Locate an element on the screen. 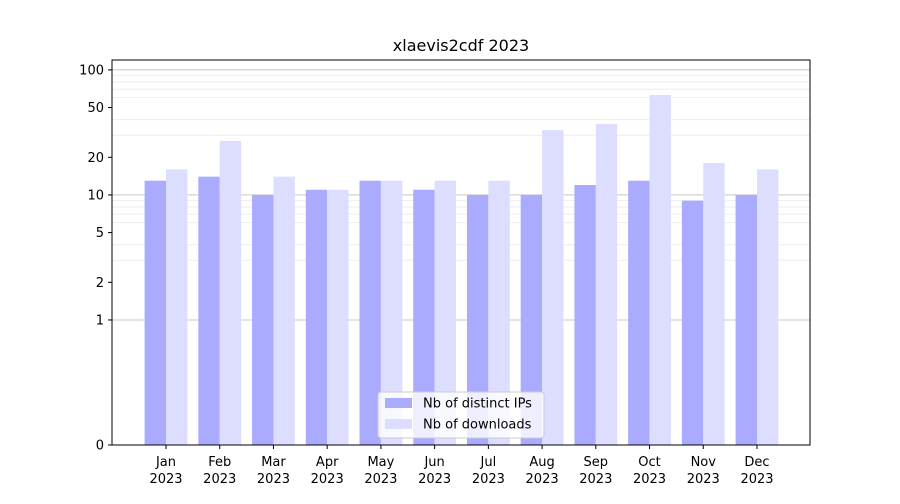  x-tick-label: Jul 2023 is located at coordinates (488, 471).